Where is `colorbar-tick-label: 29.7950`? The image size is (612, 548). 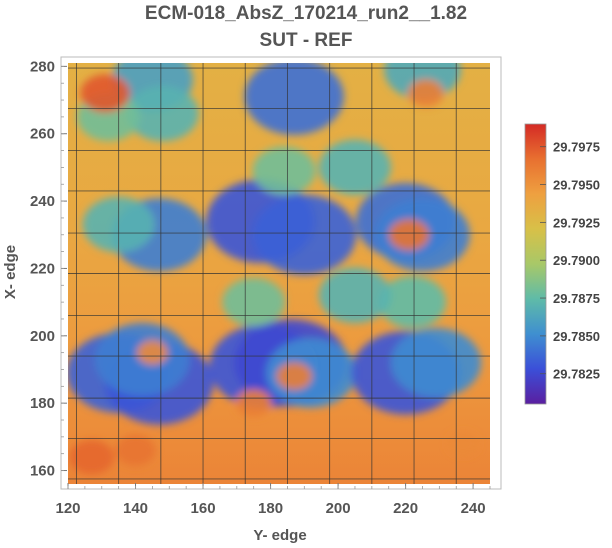
colorbar-tick-label: 29.7950 is located at coordinates (576, 185).